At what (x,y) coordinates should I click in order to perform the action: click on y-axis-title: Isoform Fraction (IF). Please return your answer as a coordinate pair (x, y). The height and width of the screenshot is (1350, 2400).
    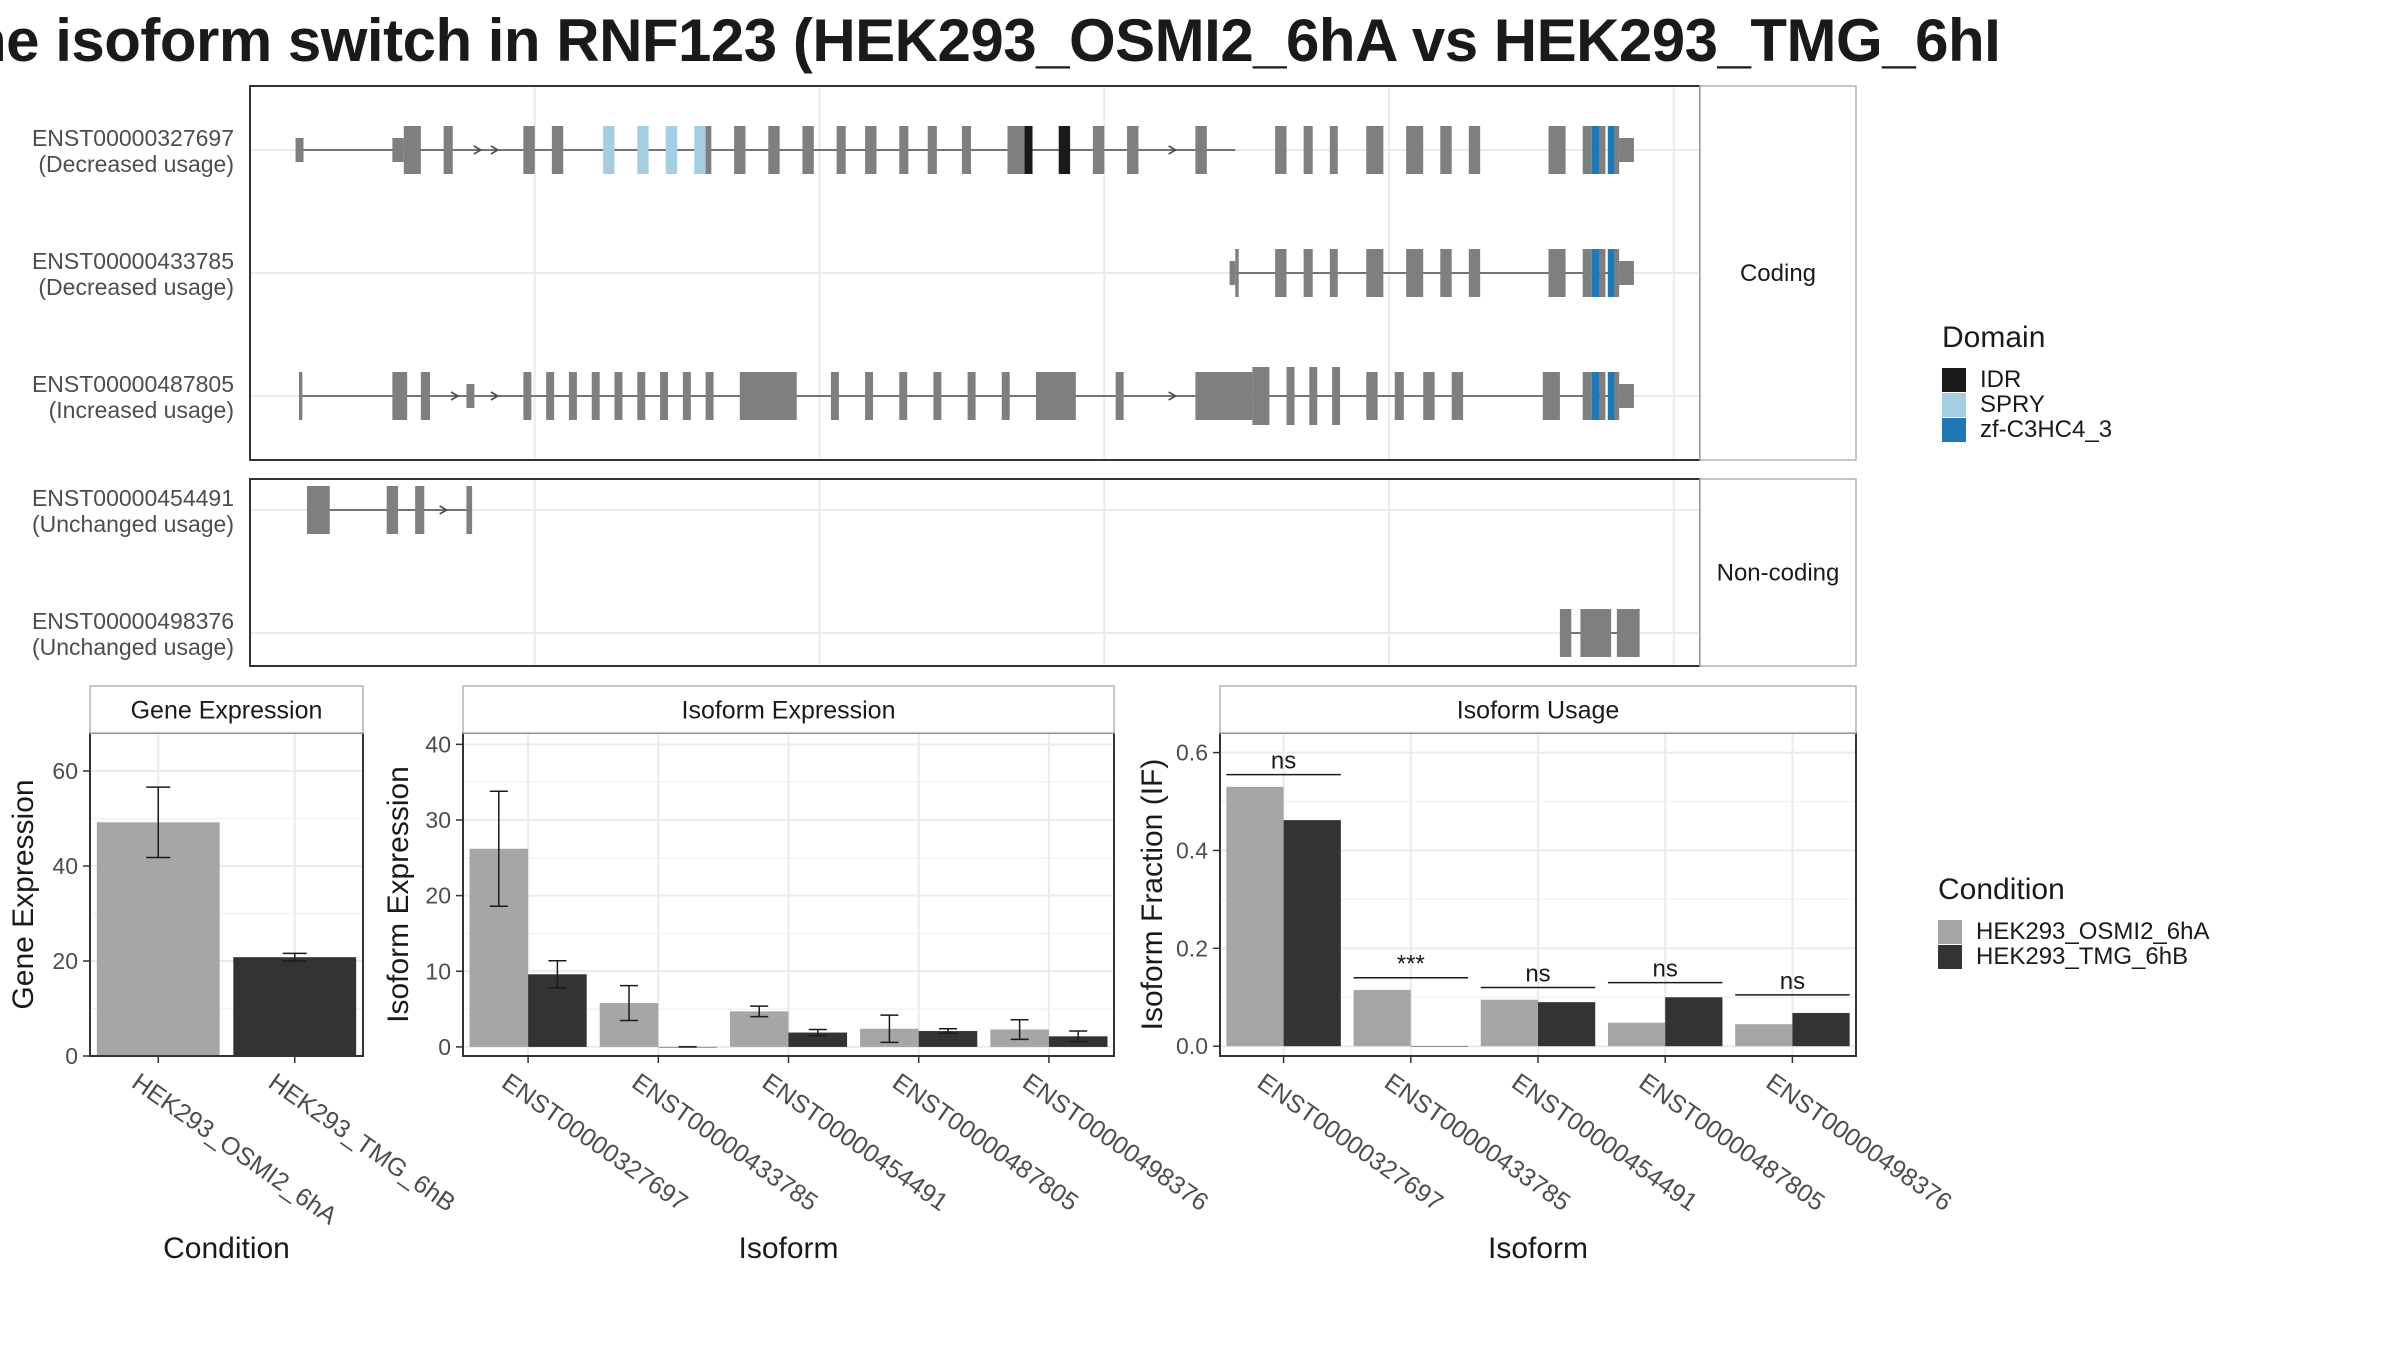
    Looking at the image, I should click on (1152, 895).